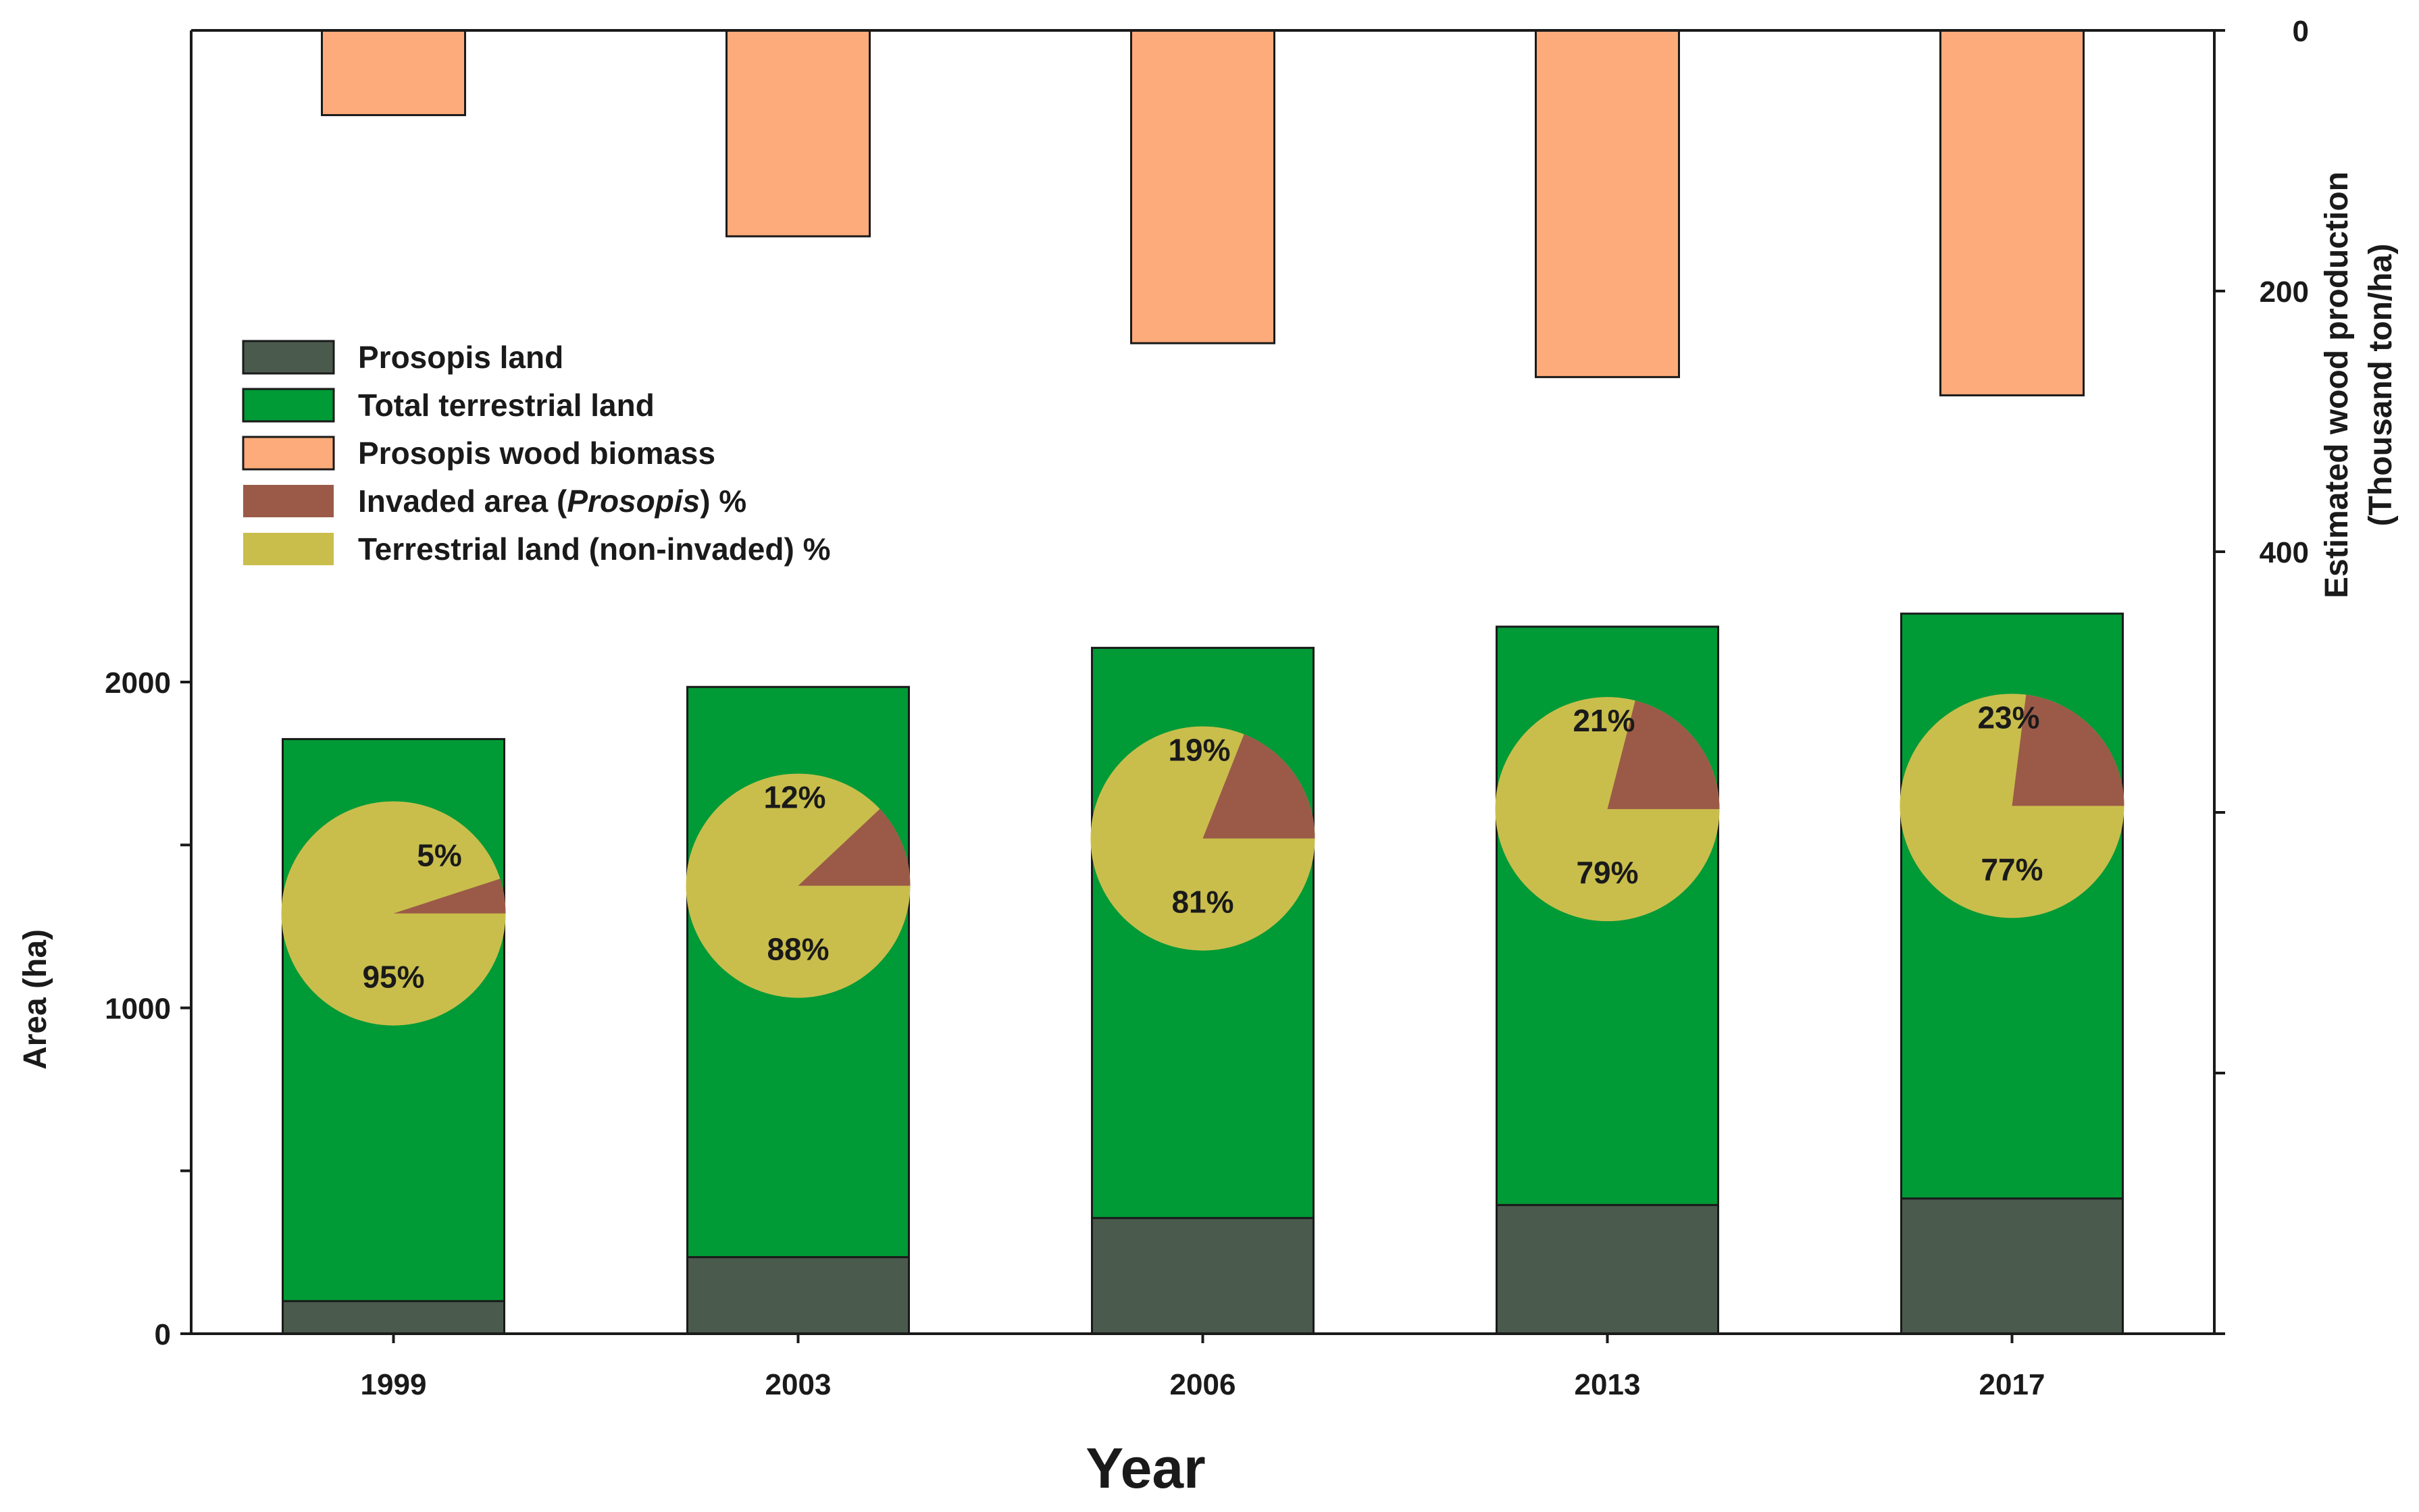  Describe the element at coordinates (163, 1334) in the screenshot. I see `y-tick-label-0: 0` at that location.